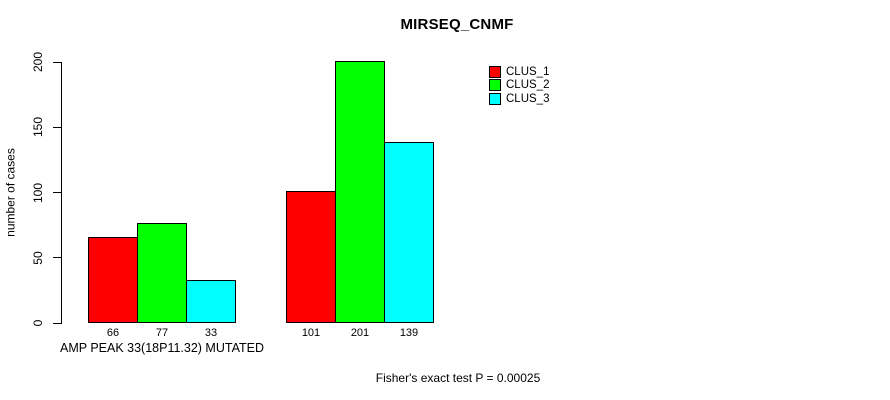  I want to click on legend-item-clus_3: CLUS_3, so click(519, 98).